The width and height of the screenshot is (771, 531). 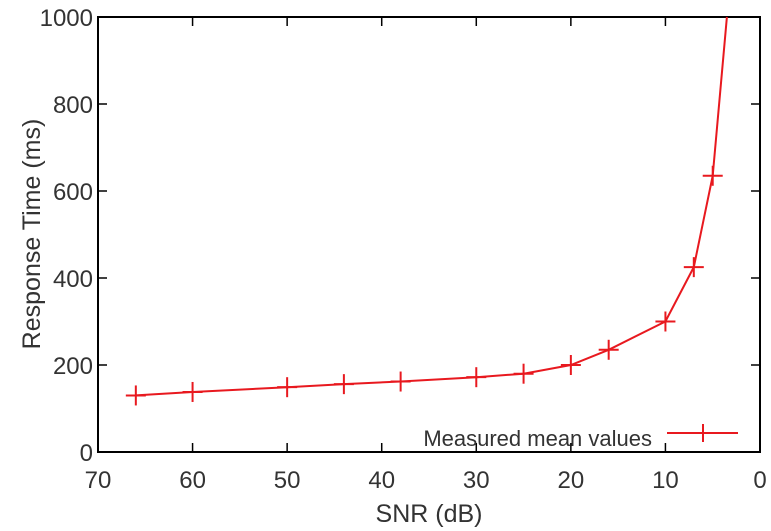 I want to click on legend: Measured mean values, so click(x=580, y=437).